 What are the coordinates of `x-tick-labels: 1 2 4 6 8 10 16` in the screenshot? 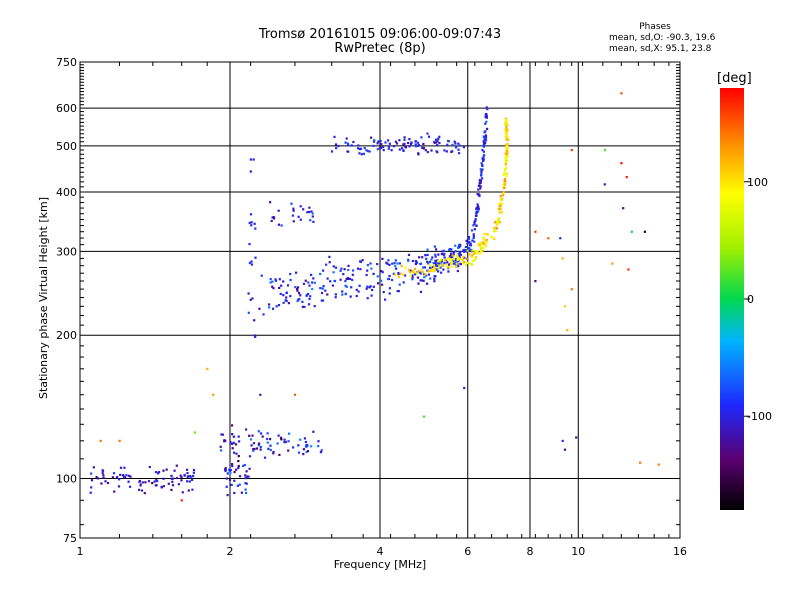 It's located at (382, 551).